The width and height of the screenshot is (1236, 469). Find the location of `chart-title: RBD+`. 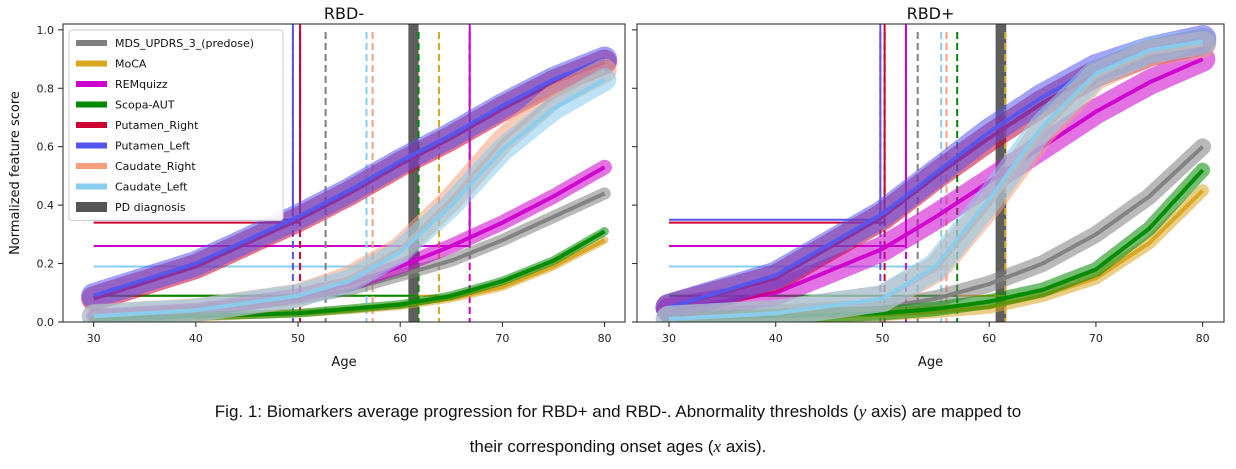

chart-title: RBD+ is located at coordinates (931, 13).